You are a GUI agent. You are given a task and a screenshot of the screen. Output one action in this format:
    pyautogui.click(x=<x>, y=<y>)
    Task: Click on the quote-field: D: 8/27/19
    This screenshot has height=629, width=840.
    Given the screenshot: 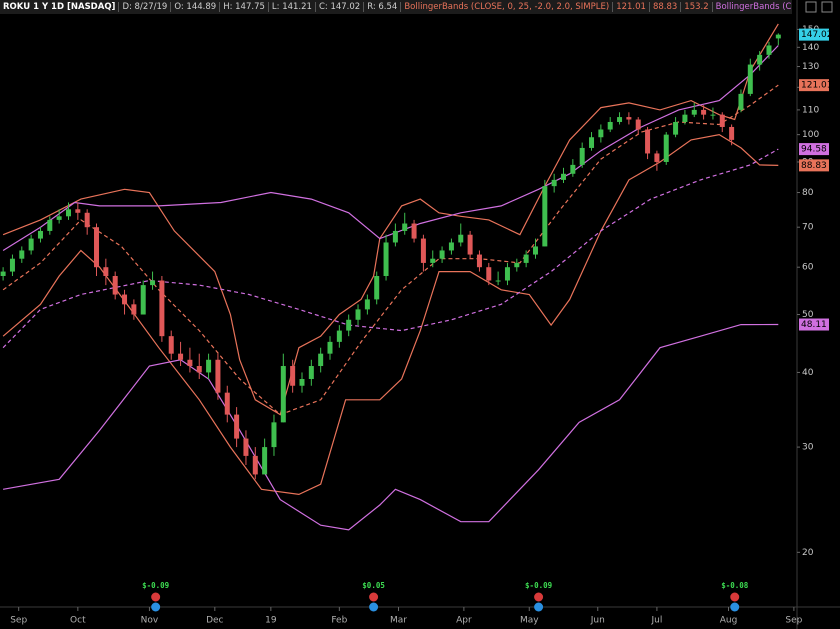 What is the action you would take?
    pyautogui.click(x=145, y=7)
    